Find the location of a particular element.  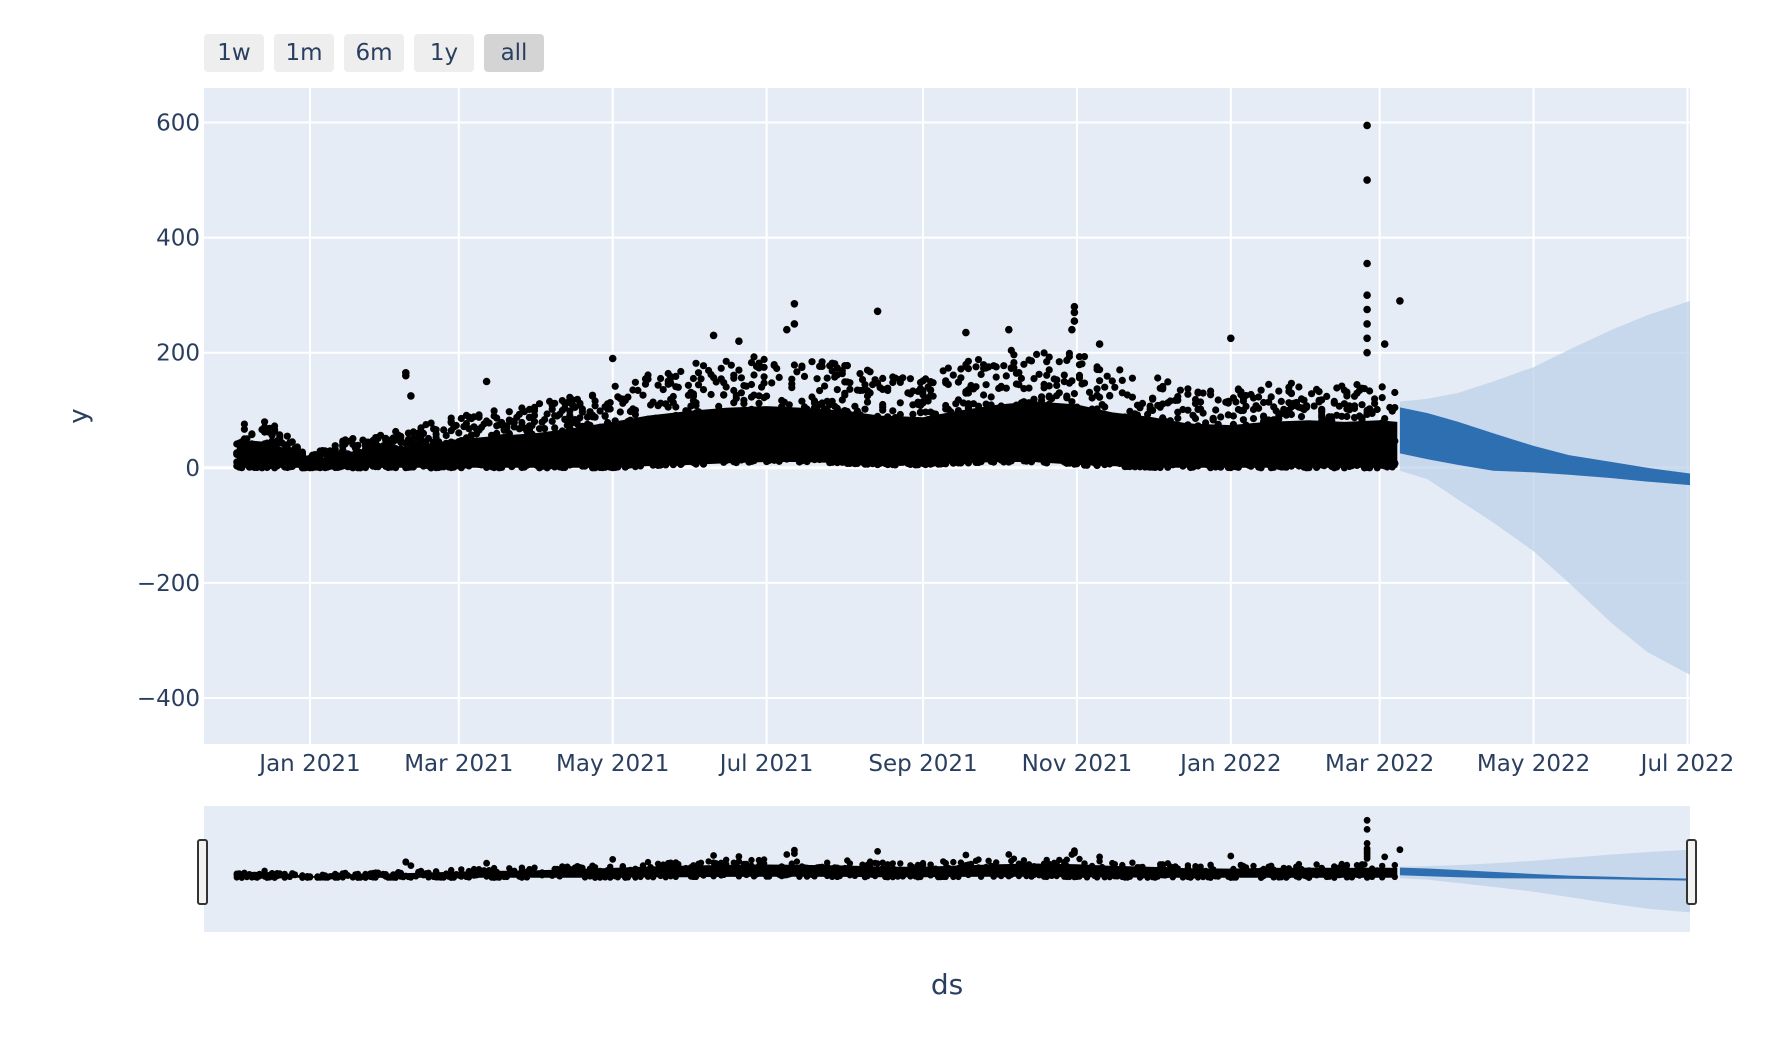

slider-observed-outlier-point is located at coordinates (1367, 829).